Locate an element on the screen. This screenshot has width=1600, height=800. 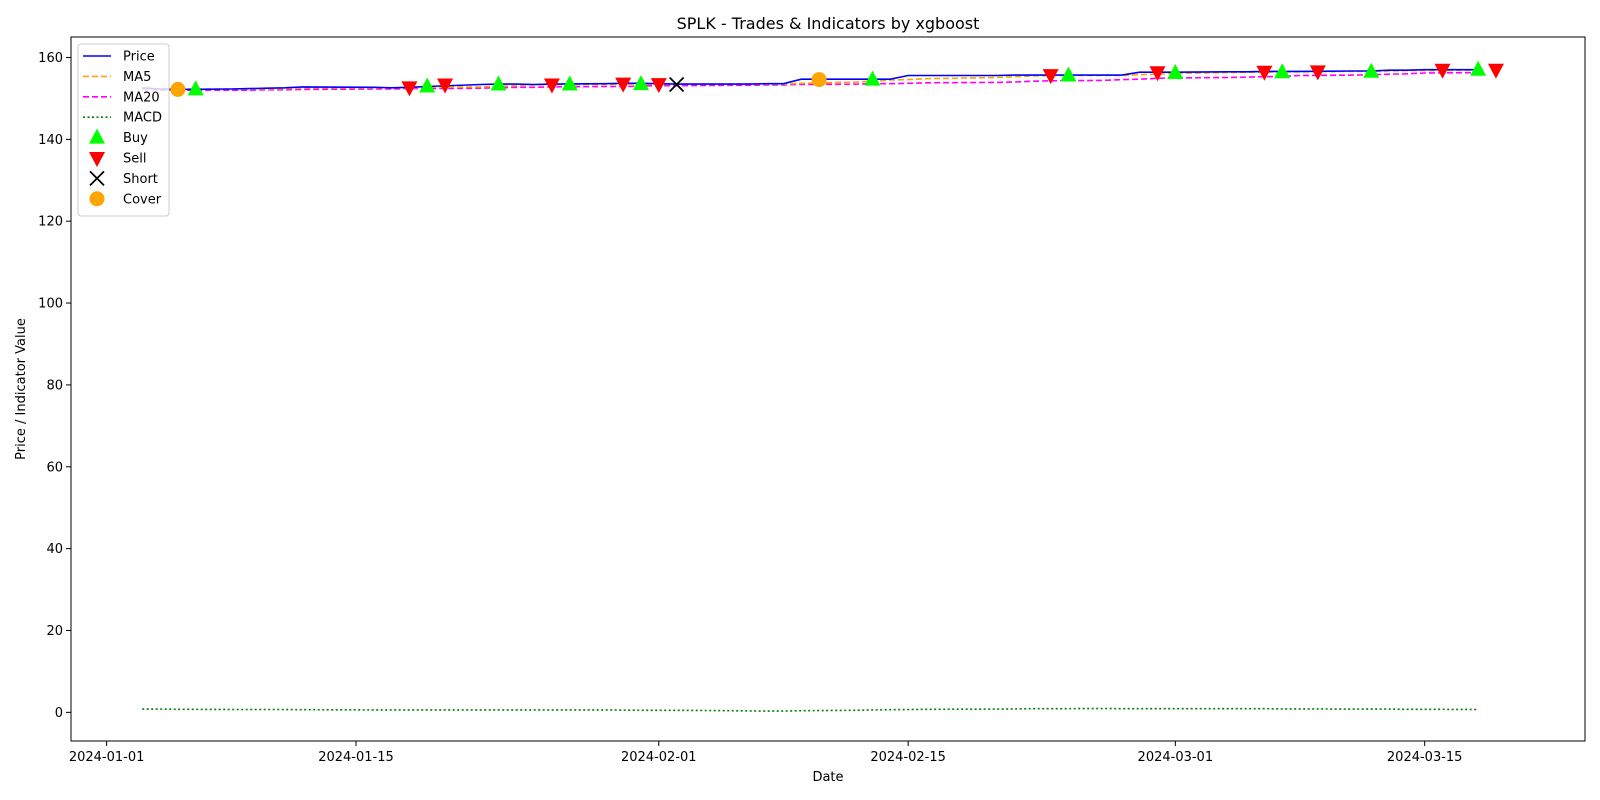
short-marker is located at coordinates (676, 84).